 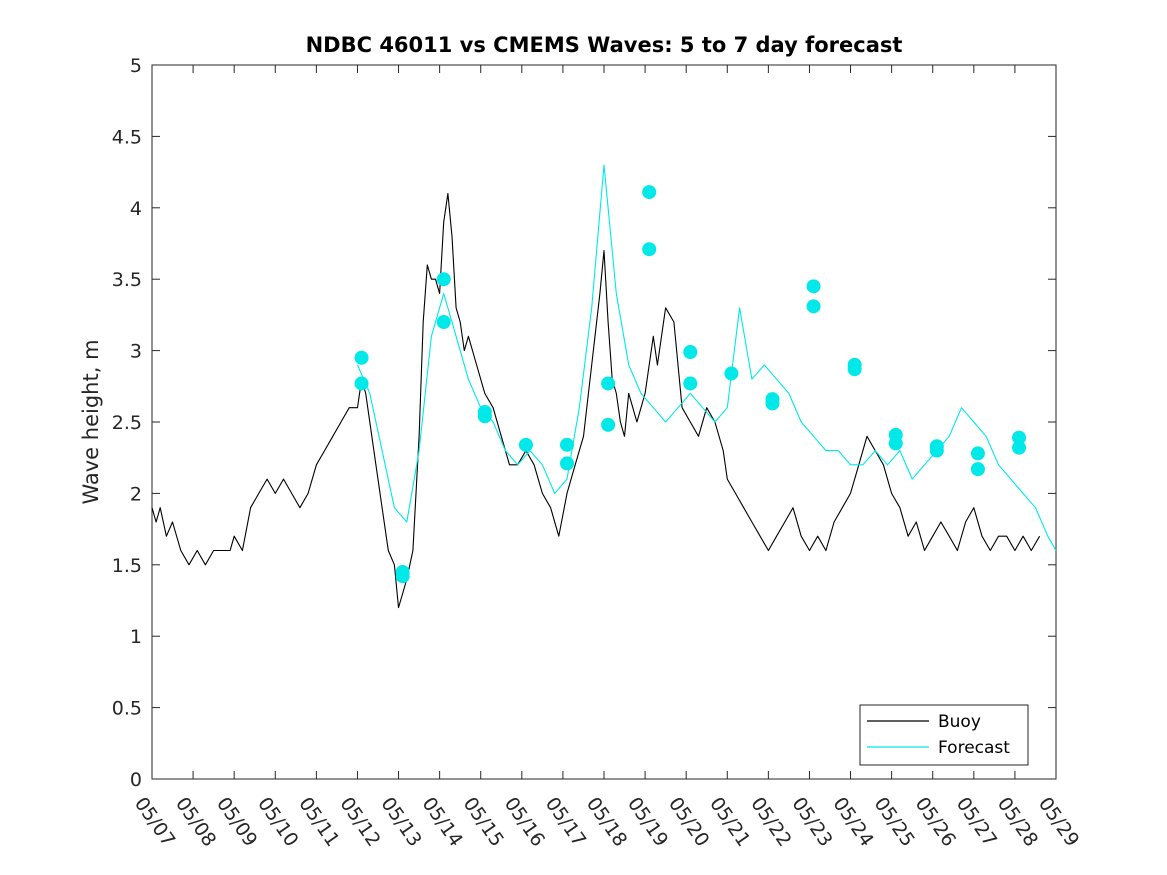 What do you see at coordinates (127, 280) in the screenshot?
I see `y-tick-label: 3.5` at bounding box center [127, 280].